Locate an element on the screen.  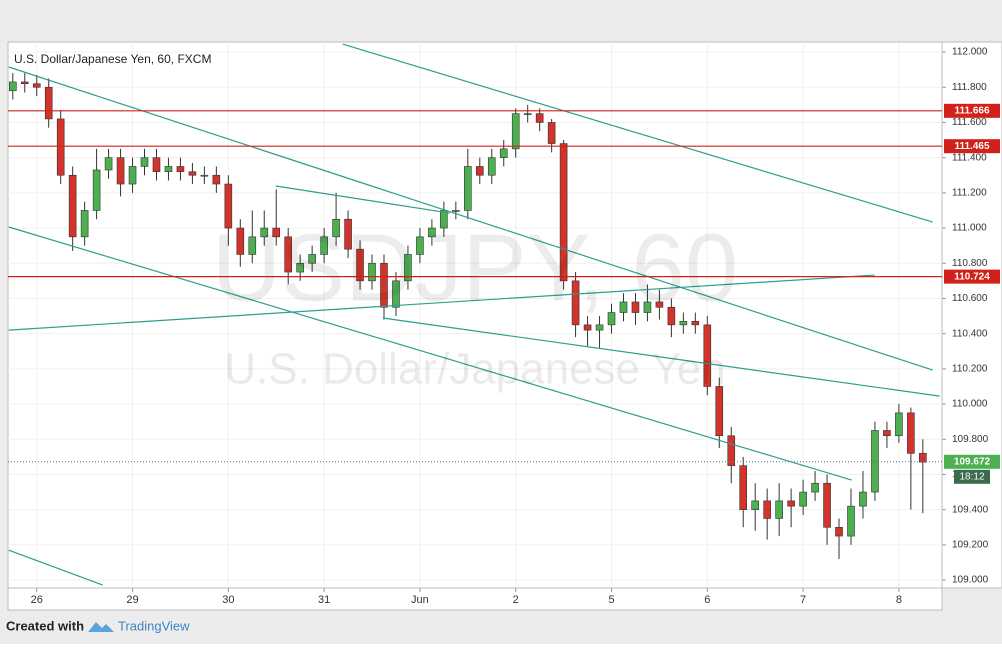
y-tick-label: 111.600 is located at coordinates (969, 122).